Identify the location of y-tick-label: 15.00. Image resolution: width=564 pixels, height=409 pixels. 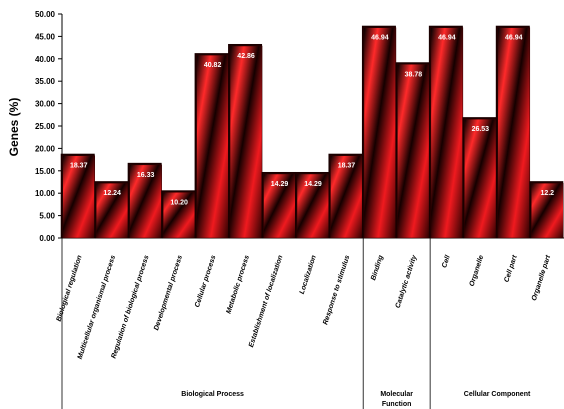
(45, 171).